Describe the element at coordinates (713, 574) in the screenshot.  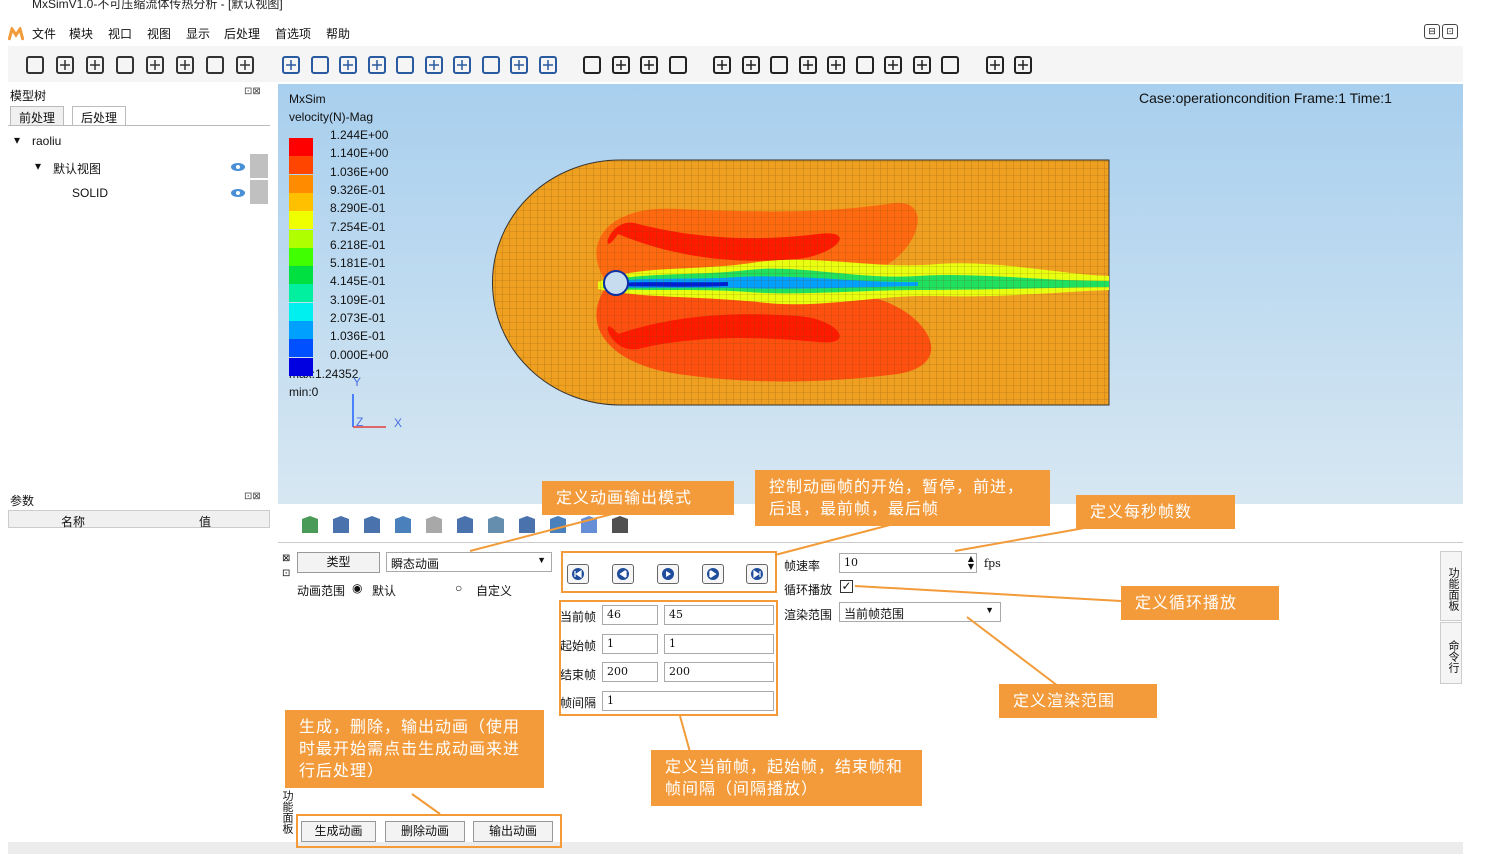
I see `next-frame-button` at that location.